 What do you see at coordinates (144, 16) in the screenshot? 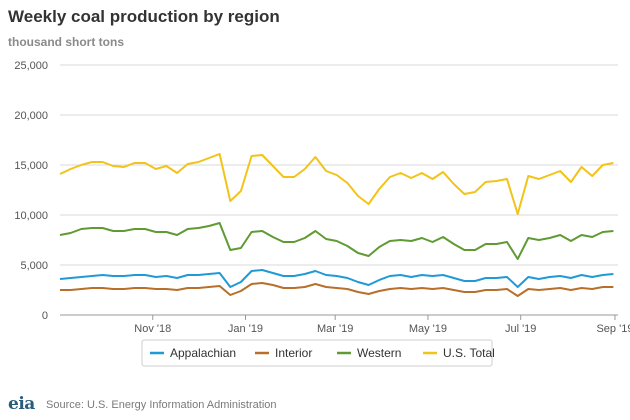
I see `chart-title: Weekly coal production by region` at bounding box center [144, 16].